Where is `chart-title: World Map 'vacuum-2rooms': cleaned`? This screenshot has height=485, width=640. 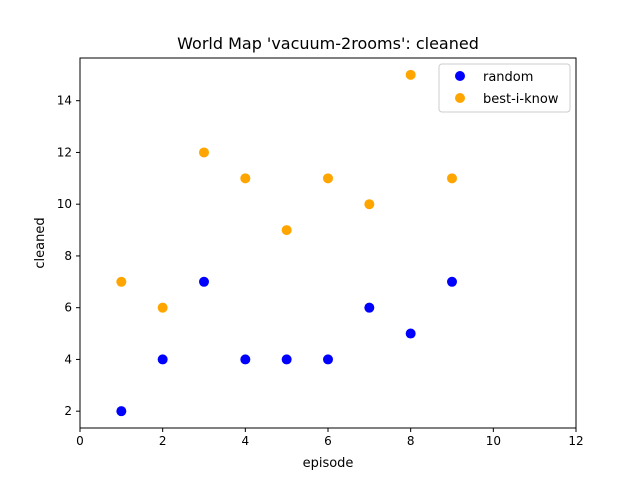
chart-title: World Map 'vacuum-2rooms': cleaned is located at coordinates (328, 43).